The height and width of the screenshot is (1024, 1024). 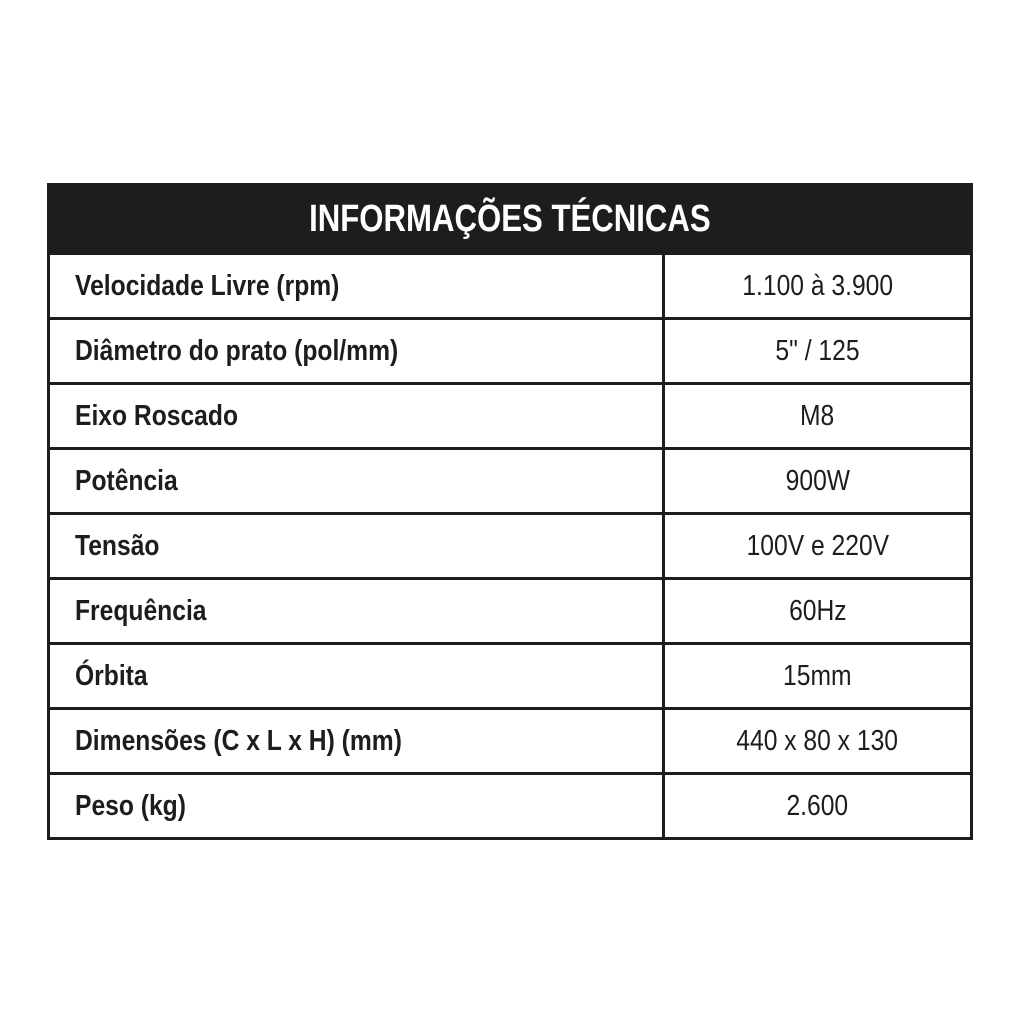 I want to click on table-row: Peso (kg) 2.600, so click(x=510, y=804).